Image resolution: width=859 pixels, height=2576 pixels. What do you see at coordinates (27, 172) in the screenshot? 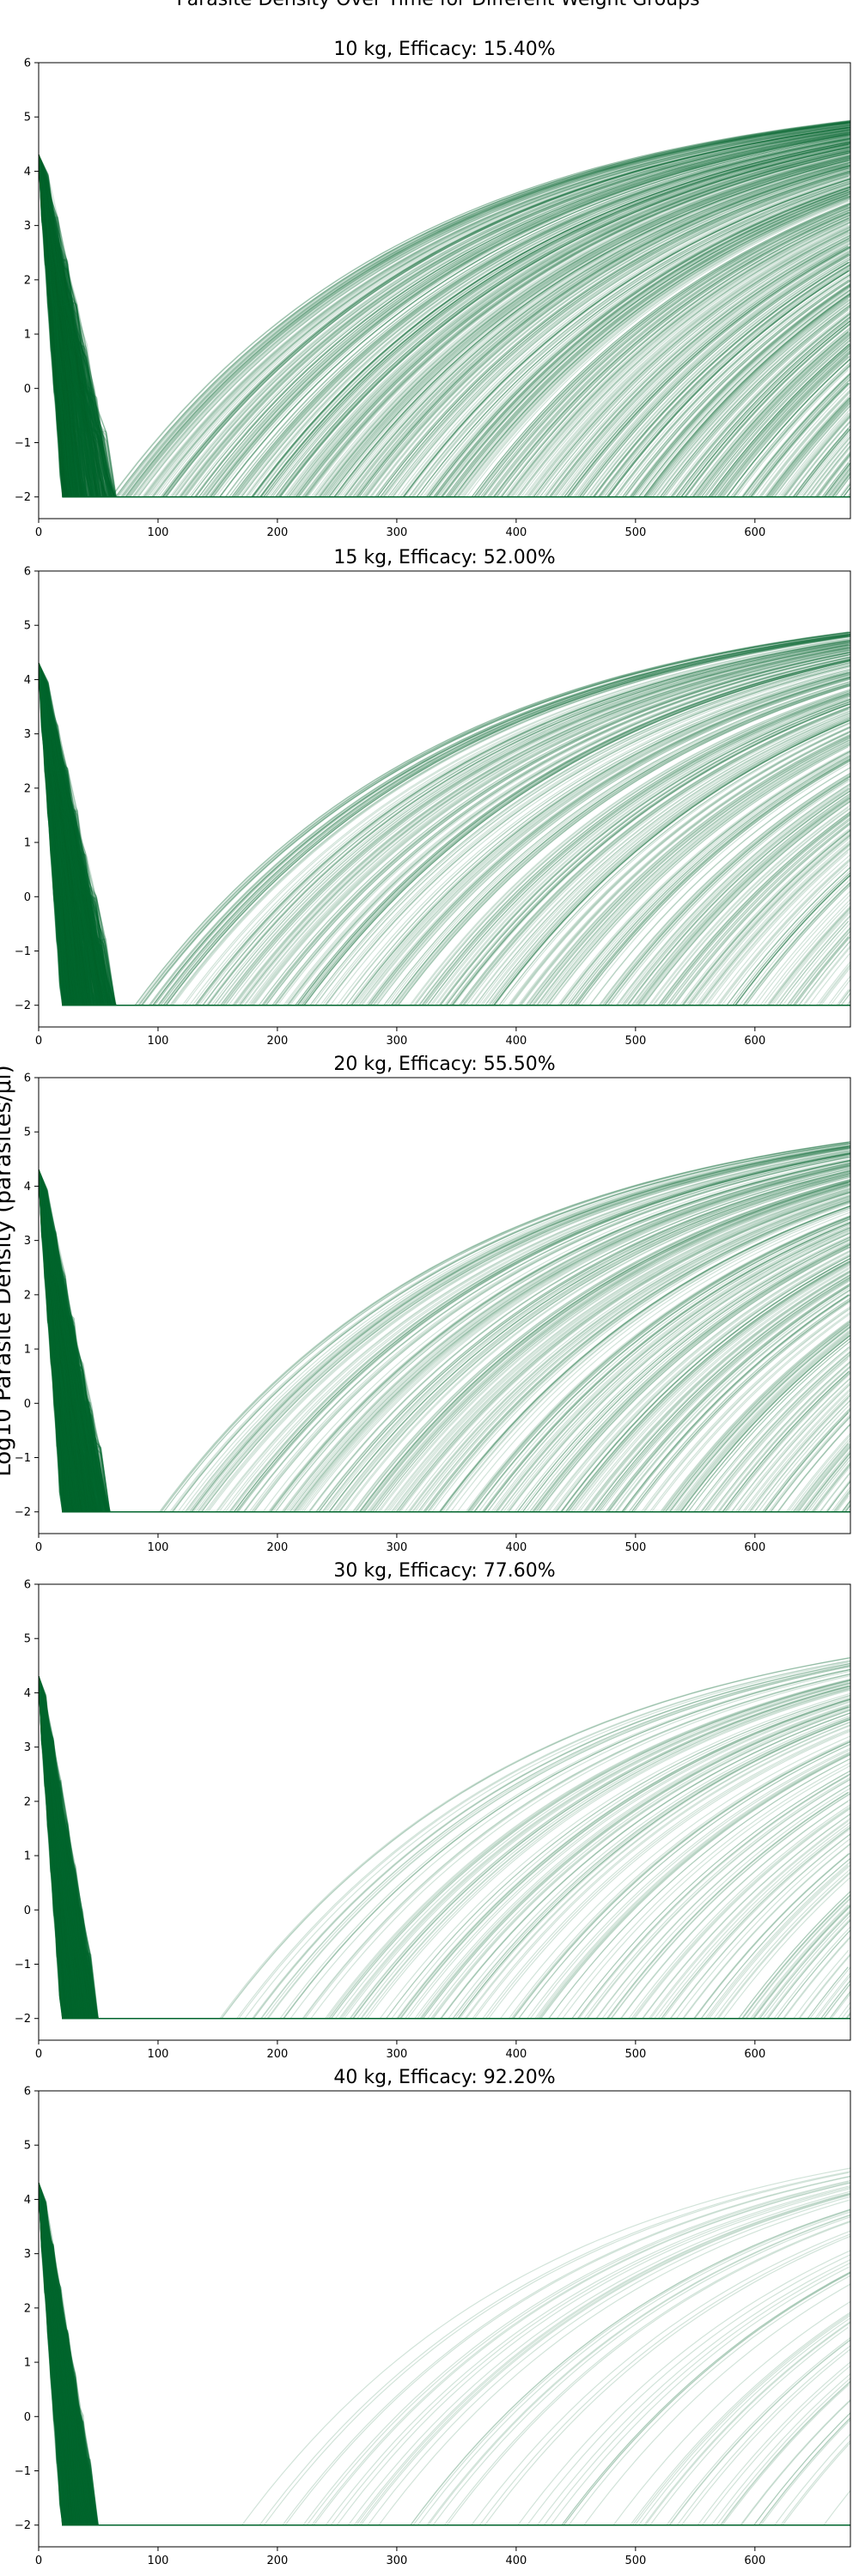
I see `y-tick-label: 4` at bounding box center [27, 172].